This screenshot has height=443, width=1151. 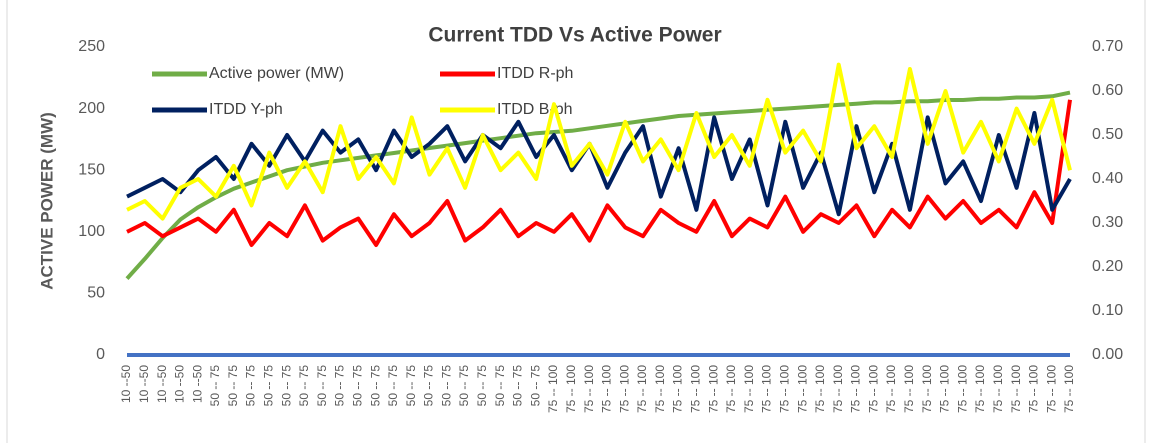 What do you see at coordinates (91, 231) in the screenshot?
I see `y-tick-label: 100` at bounding box center [91, 231].